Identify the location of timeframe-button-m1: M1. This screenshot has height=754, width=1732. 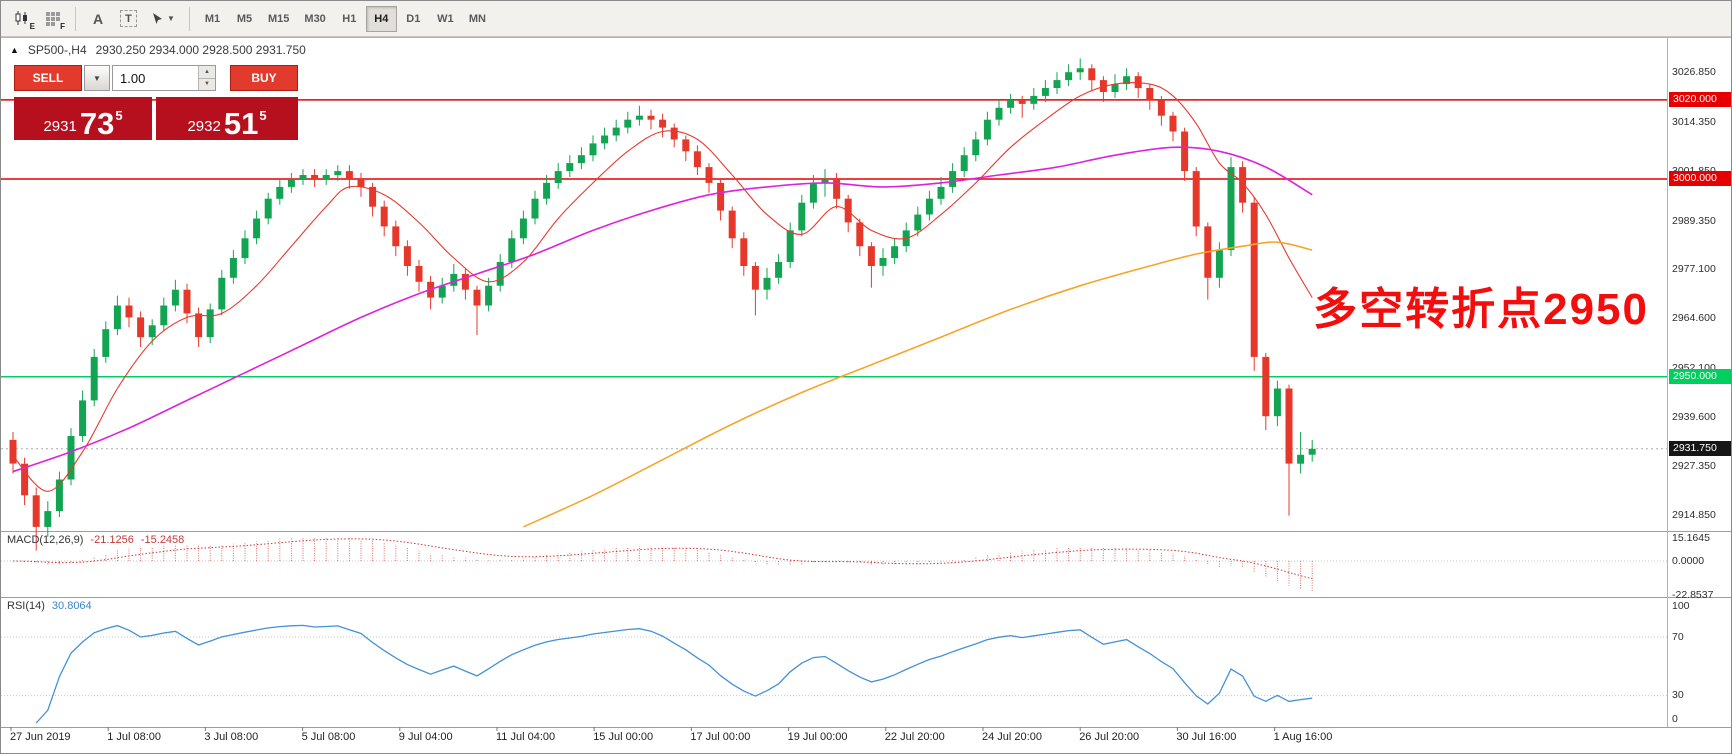
(212, 19).